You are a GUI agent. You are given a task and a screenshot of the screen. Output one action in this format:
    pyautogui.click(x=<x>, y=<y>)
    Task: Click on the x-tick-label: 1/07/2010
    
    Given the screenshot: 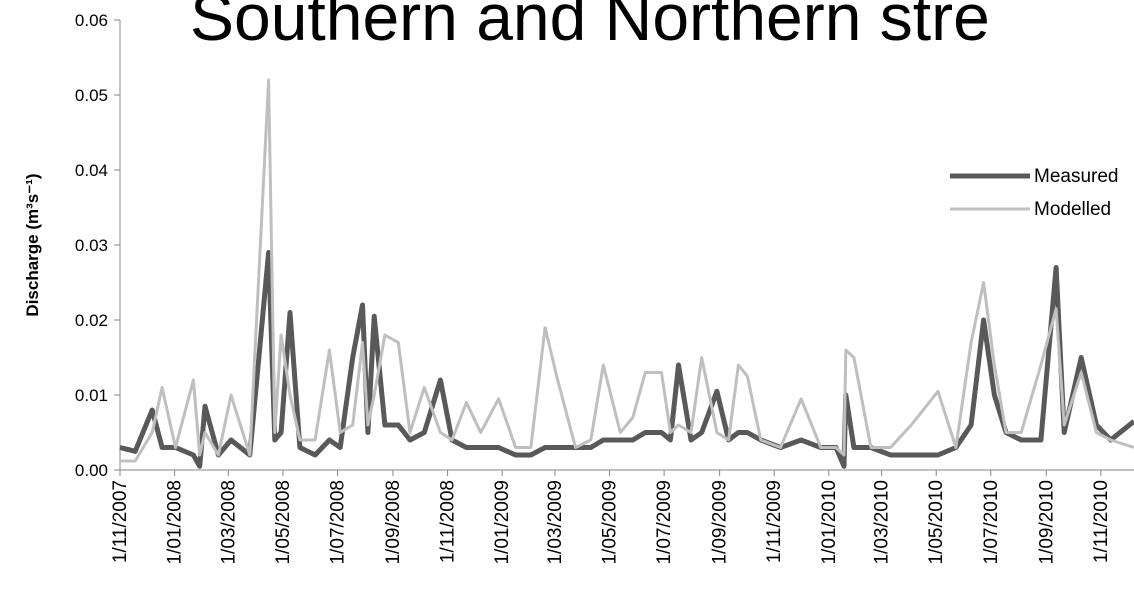 What is the action you would take?
    pyautogui.click(x=991, y=522)
    